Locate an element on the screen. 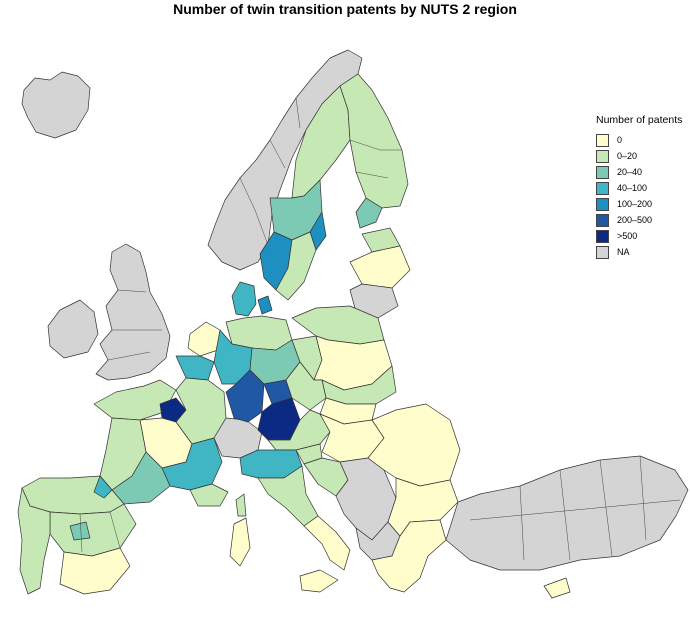  legend-label: >500 is located at coordinates (627, 236).